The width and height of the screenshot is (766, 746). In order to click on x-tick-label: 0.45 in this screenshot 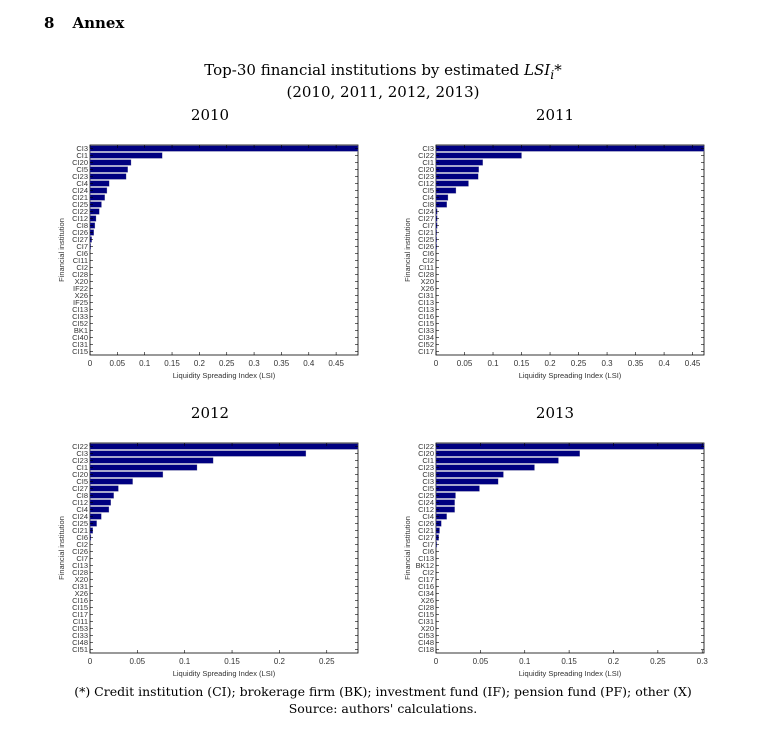, I will do `click(336, 363)`.